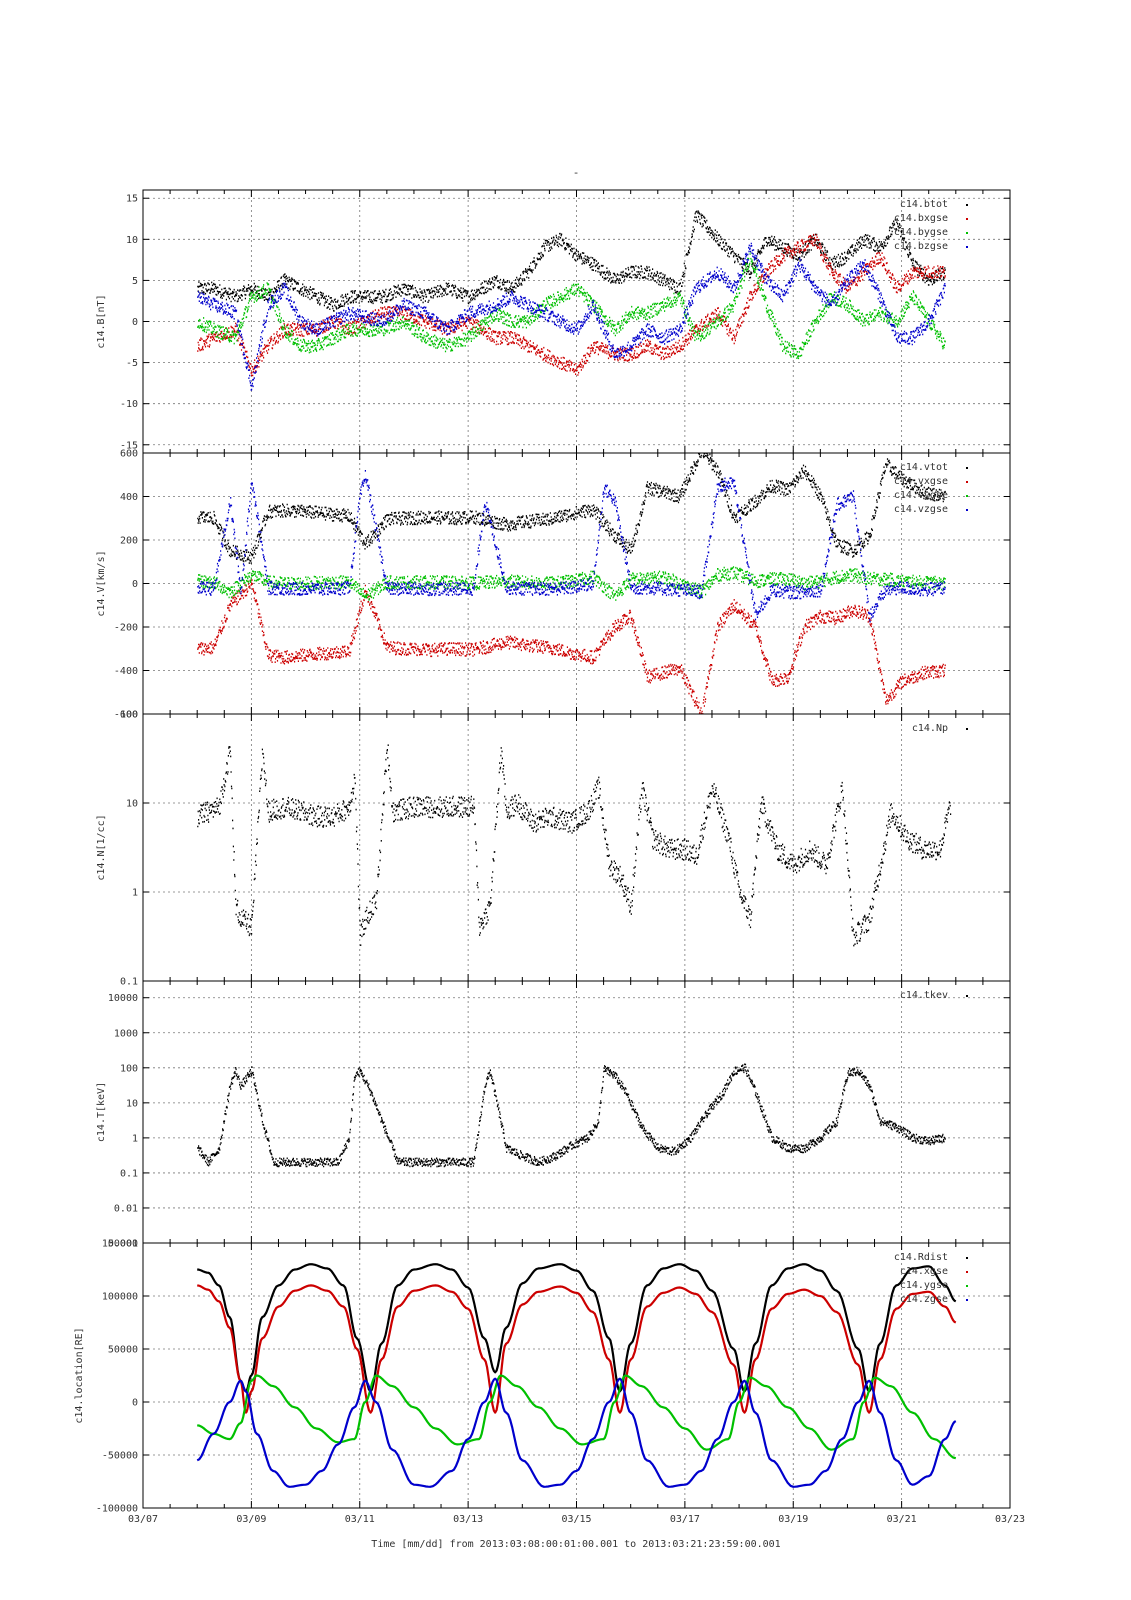  I want to click on series-c14-Rdist, so click(577, 1328).